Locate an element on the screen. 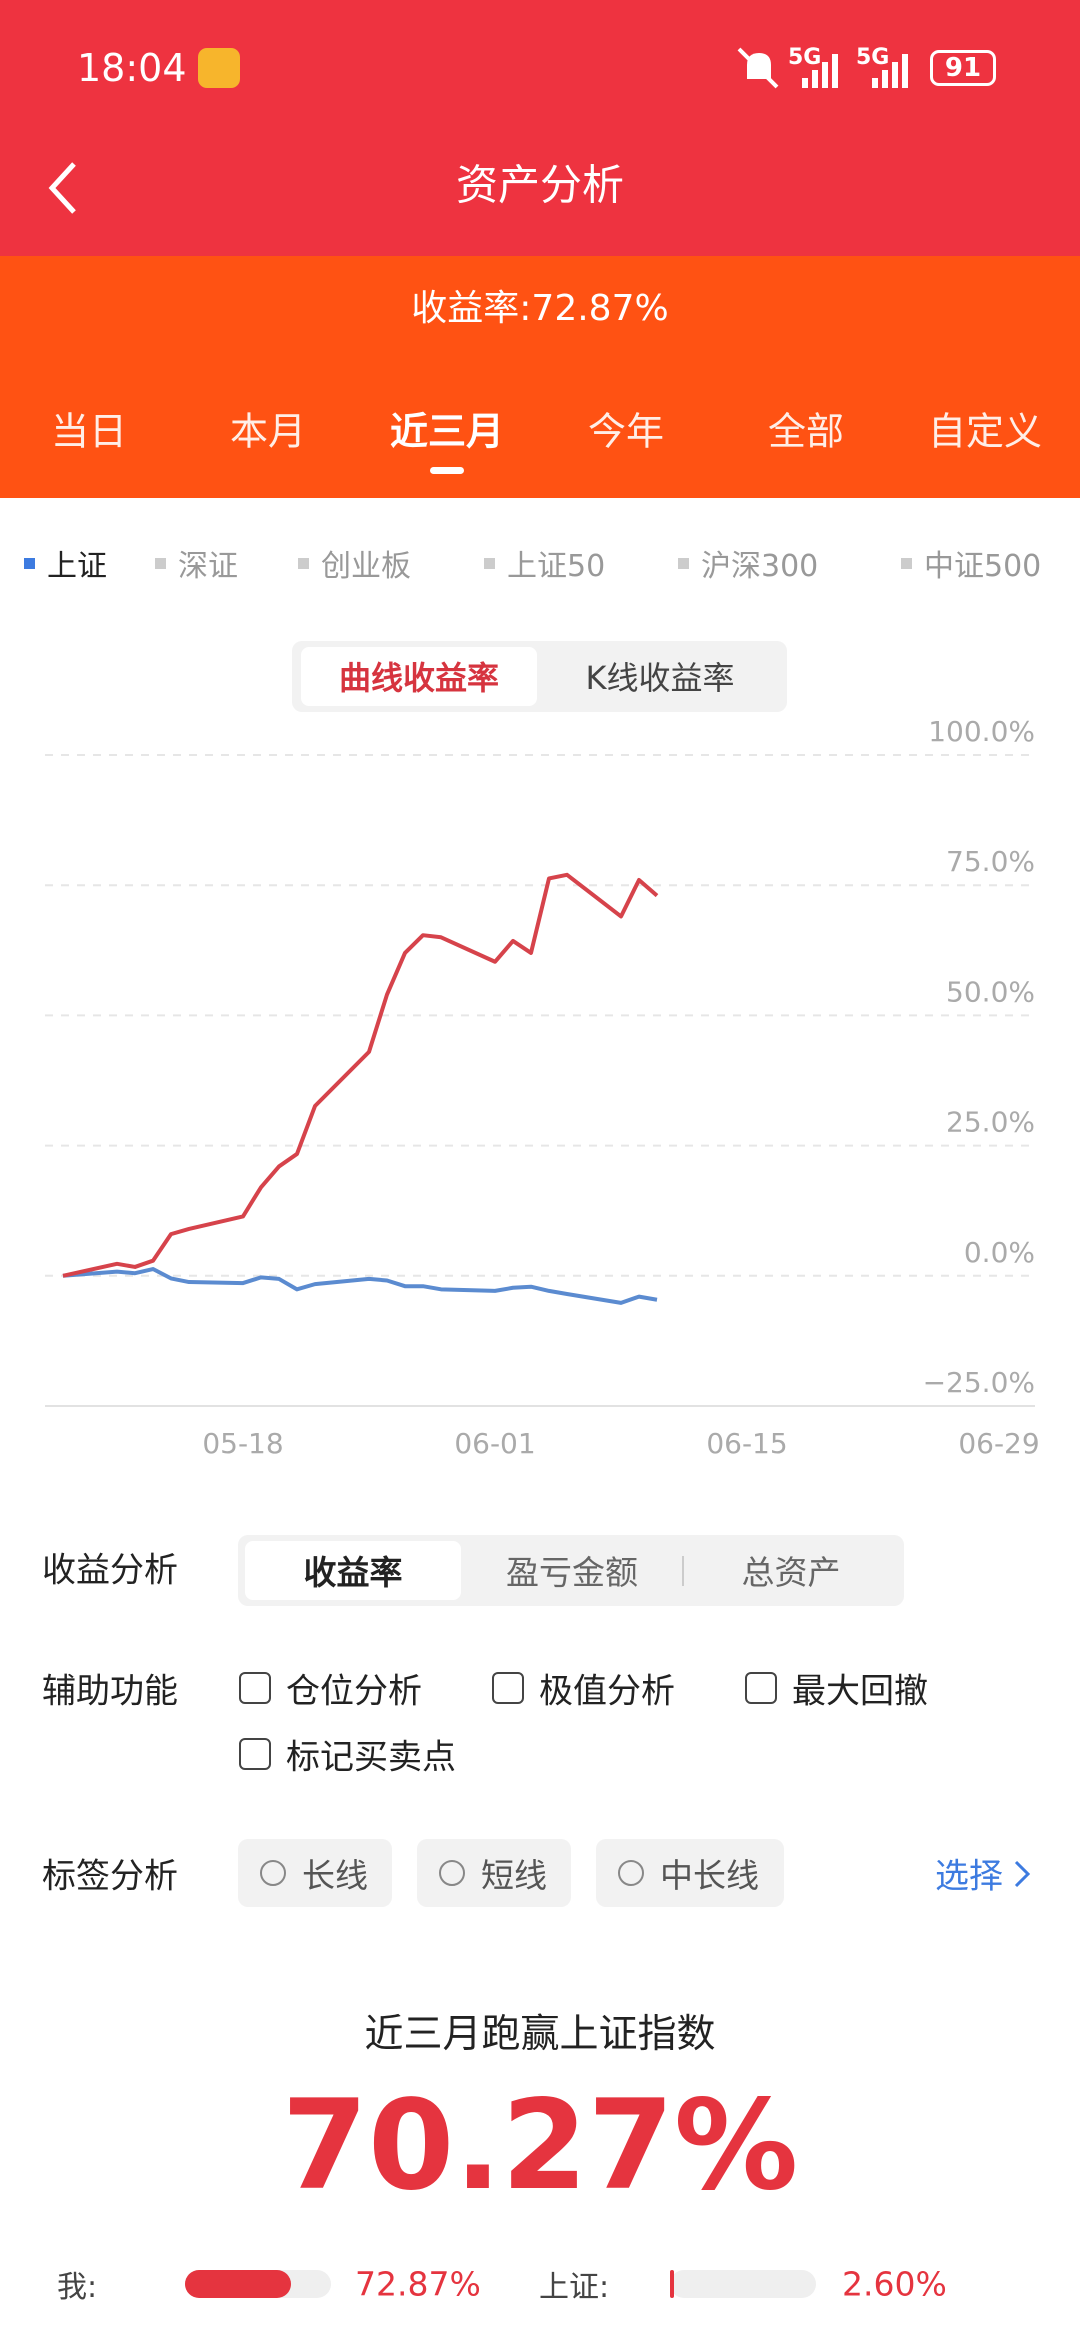 Image resolution: width=1080 pixels, height=2337 pixels. section-label: 收益分析 is located at coordinates (110, 1570).